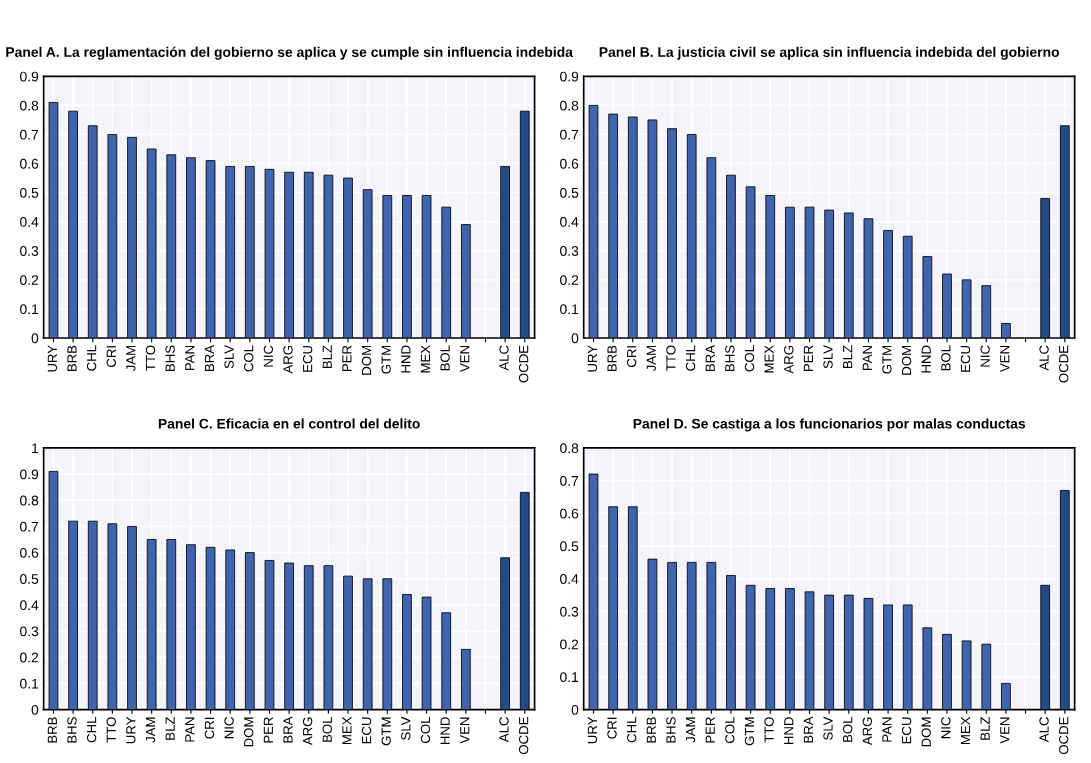  What do you see at coordinates (575, 709) in the screenshot?
I see `y-tick-label: 0` at bounding box center [575, 709].